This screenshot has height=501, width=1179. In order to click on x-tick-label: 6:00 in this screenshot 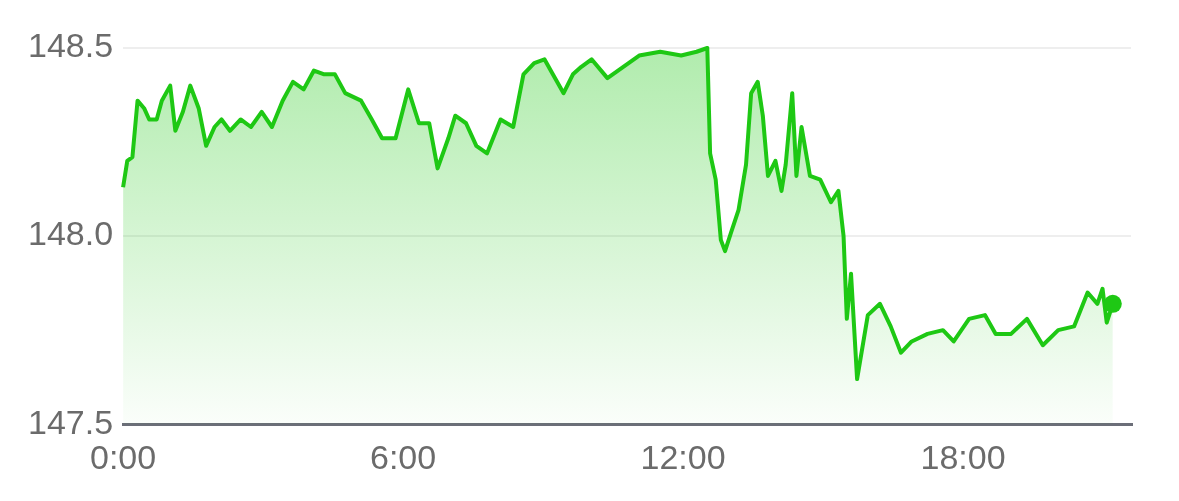, I will do `click(403, 456)`.